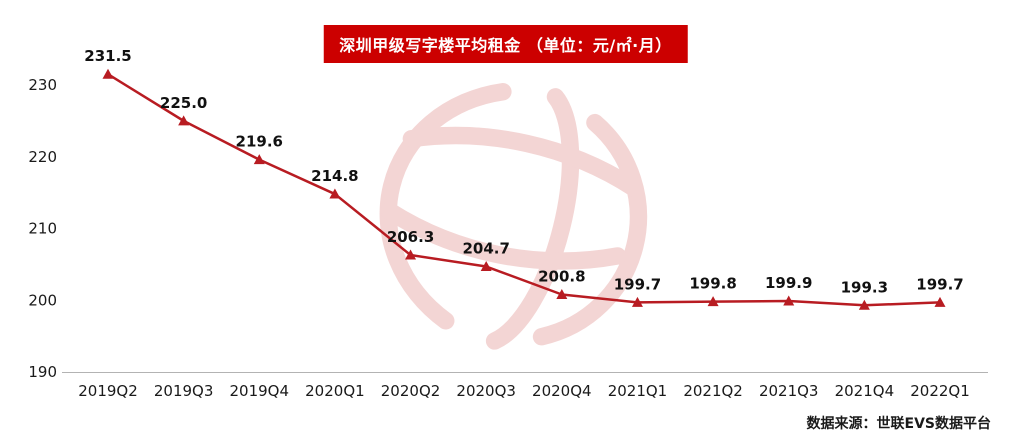 Image resolution: width=1011 pixels, height=443 pixels. What do you see at coordinates (712, 284) in the screenshot?
I see `data-point-label: 199.8` at bounding box center [712, 284].